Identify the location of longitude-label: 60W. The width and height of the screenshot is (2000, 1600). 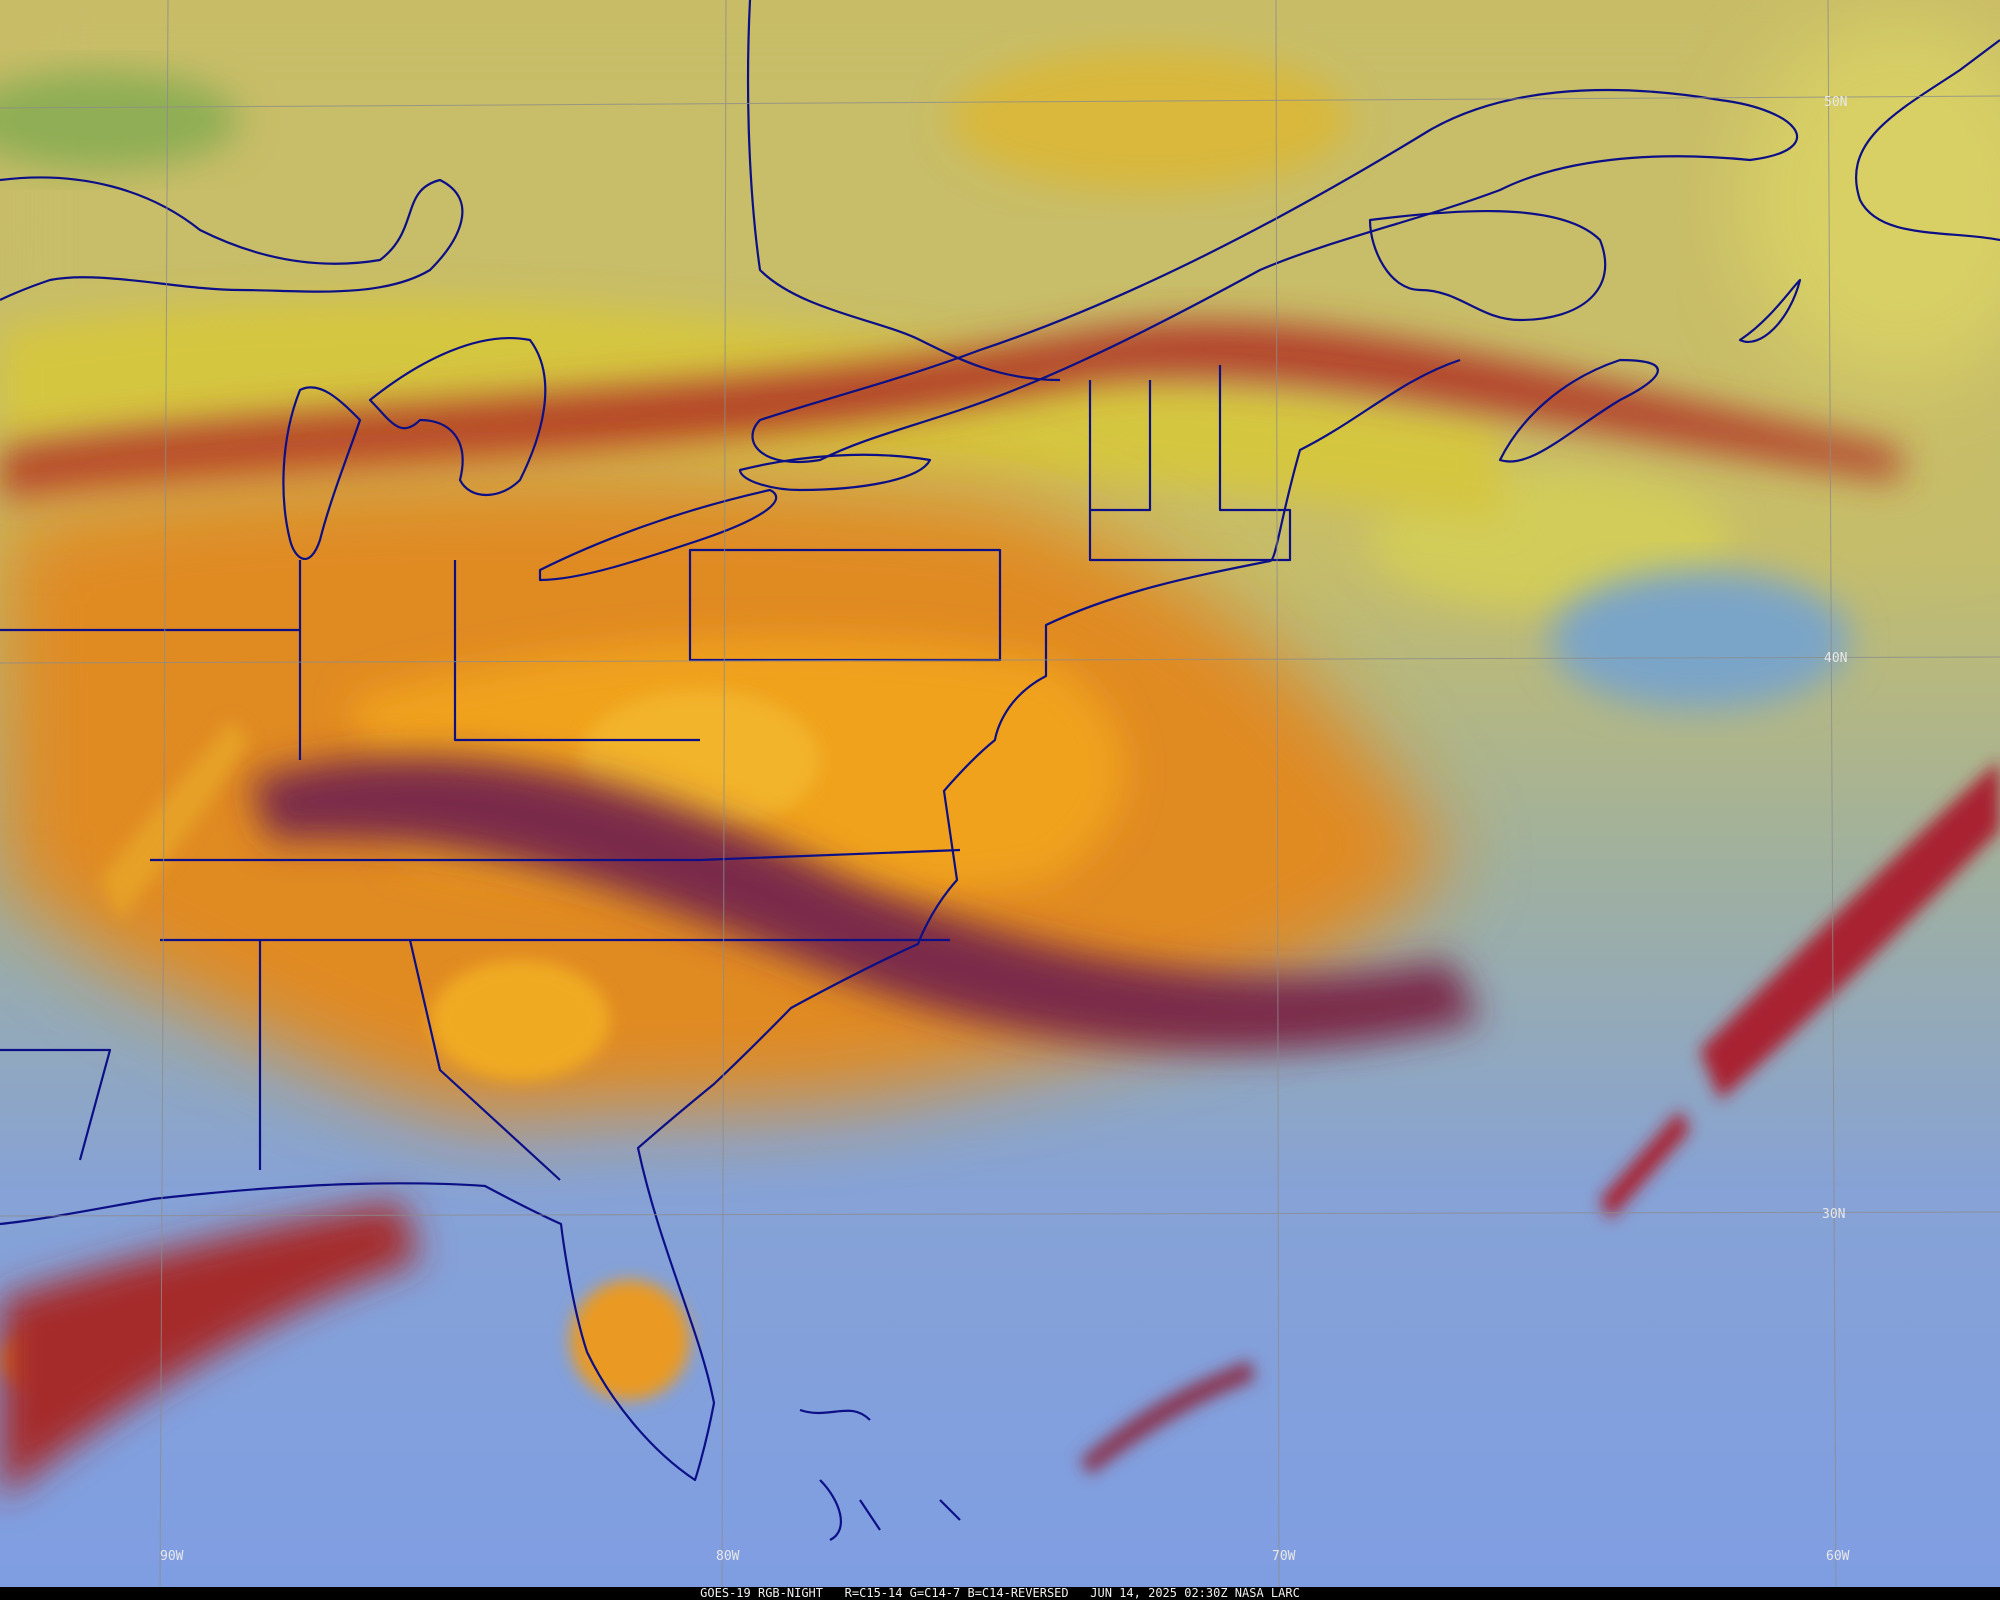
(1838, 1556).